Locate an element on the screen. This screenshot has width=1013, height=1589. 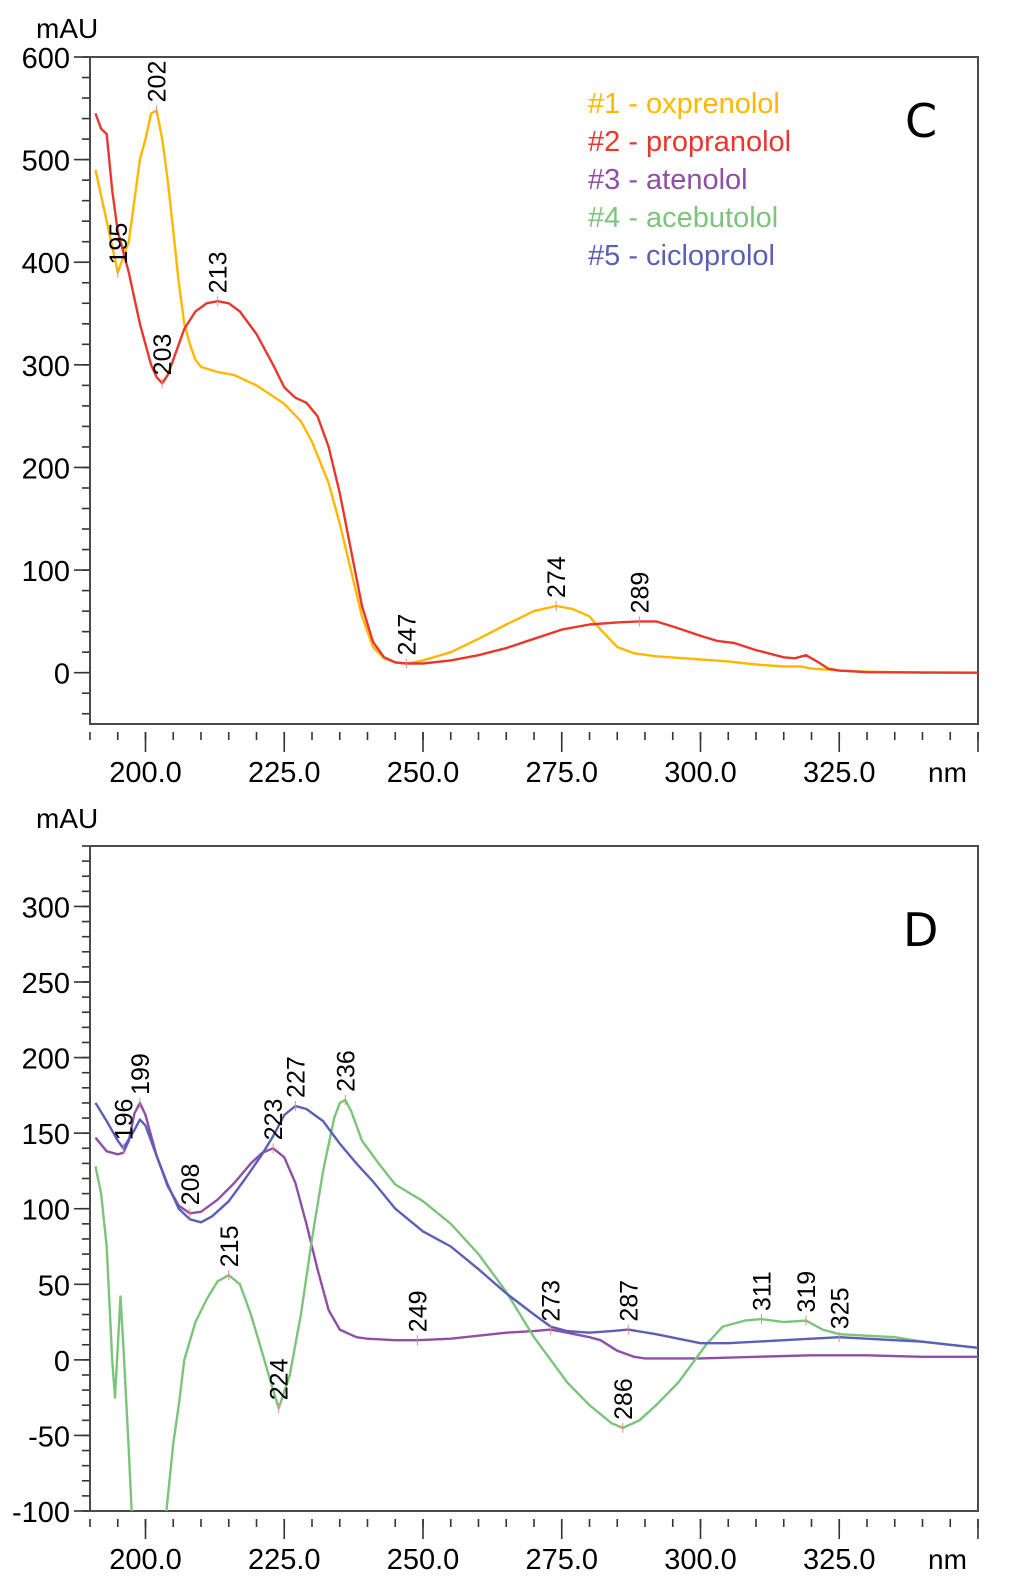
peak-label: 289 is located at coordinates (640, 593).